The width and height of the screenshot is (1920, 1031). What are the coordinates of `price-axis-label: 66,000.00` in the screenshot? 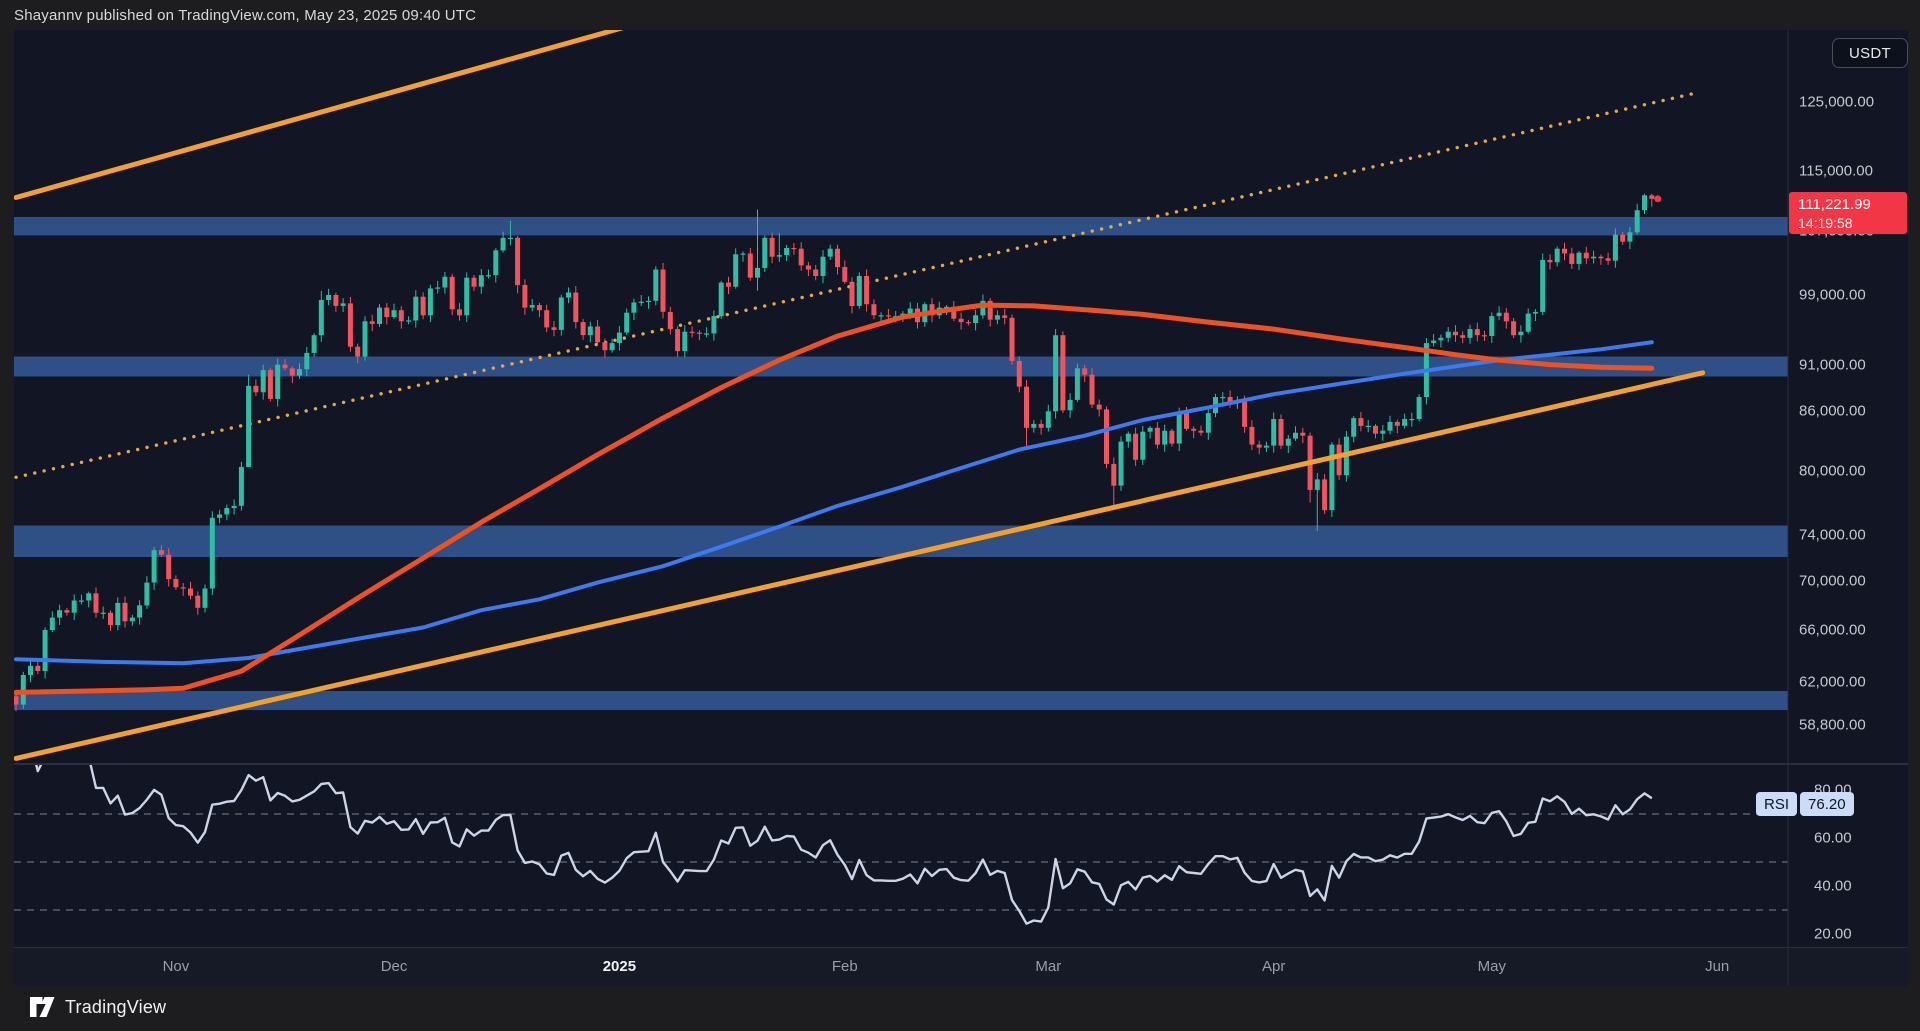 It's located at (1832, 630).